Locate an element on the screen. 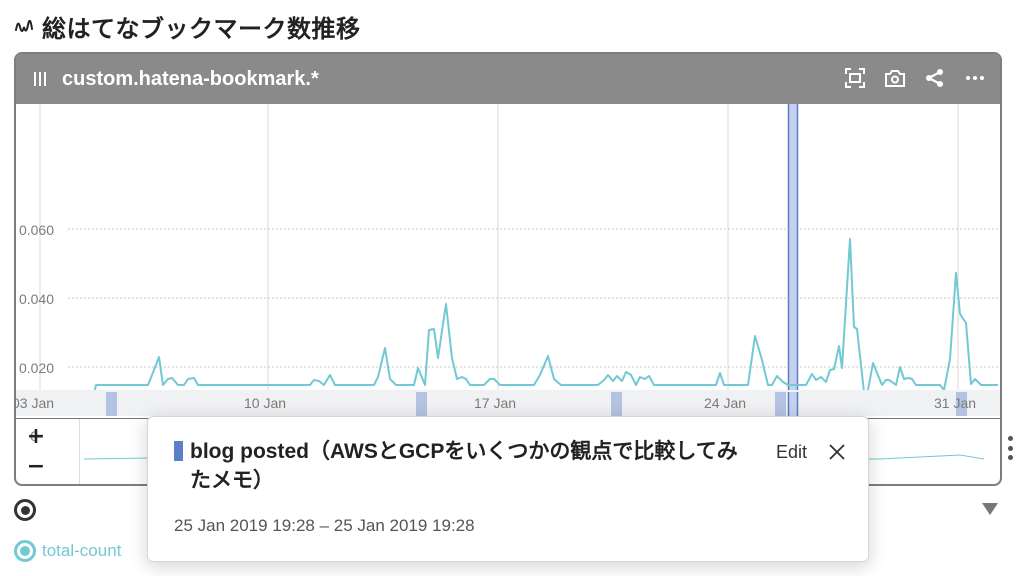  x-tick-label: 31 Jan is located at coordinates (955, 403).